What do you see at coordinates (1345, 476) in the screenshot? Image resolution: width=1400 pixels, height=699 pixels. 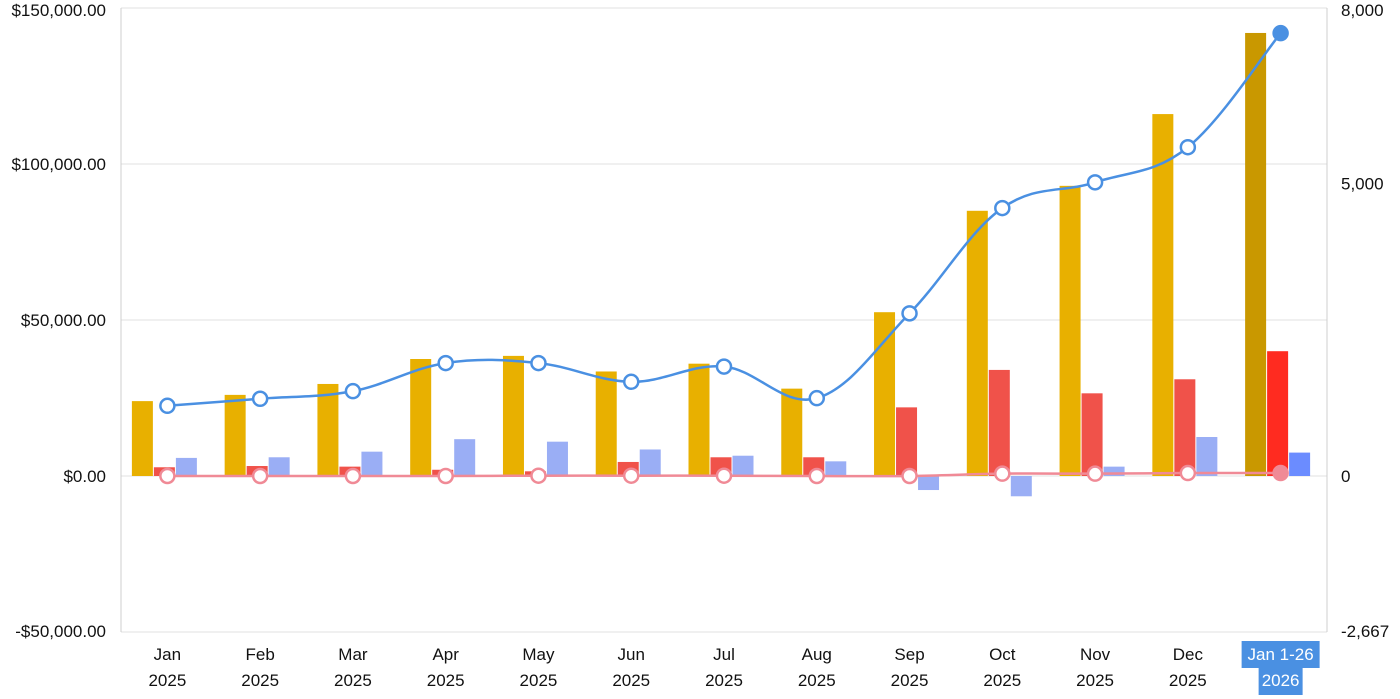 I see `right-tick-label: 0` at bounding box center [1345, 476].